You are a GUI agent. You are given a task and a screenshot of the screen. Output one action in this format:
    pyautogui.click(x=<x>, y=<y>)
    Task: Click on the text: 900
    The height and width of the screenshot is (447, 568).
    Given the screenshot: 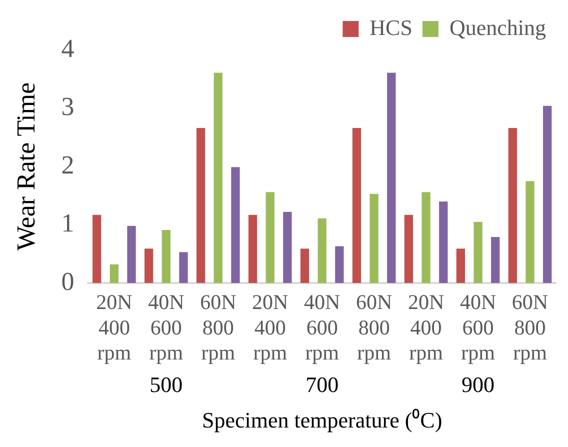 What is the action you would take?
    pyautogui.click(x=478, y=384)
    